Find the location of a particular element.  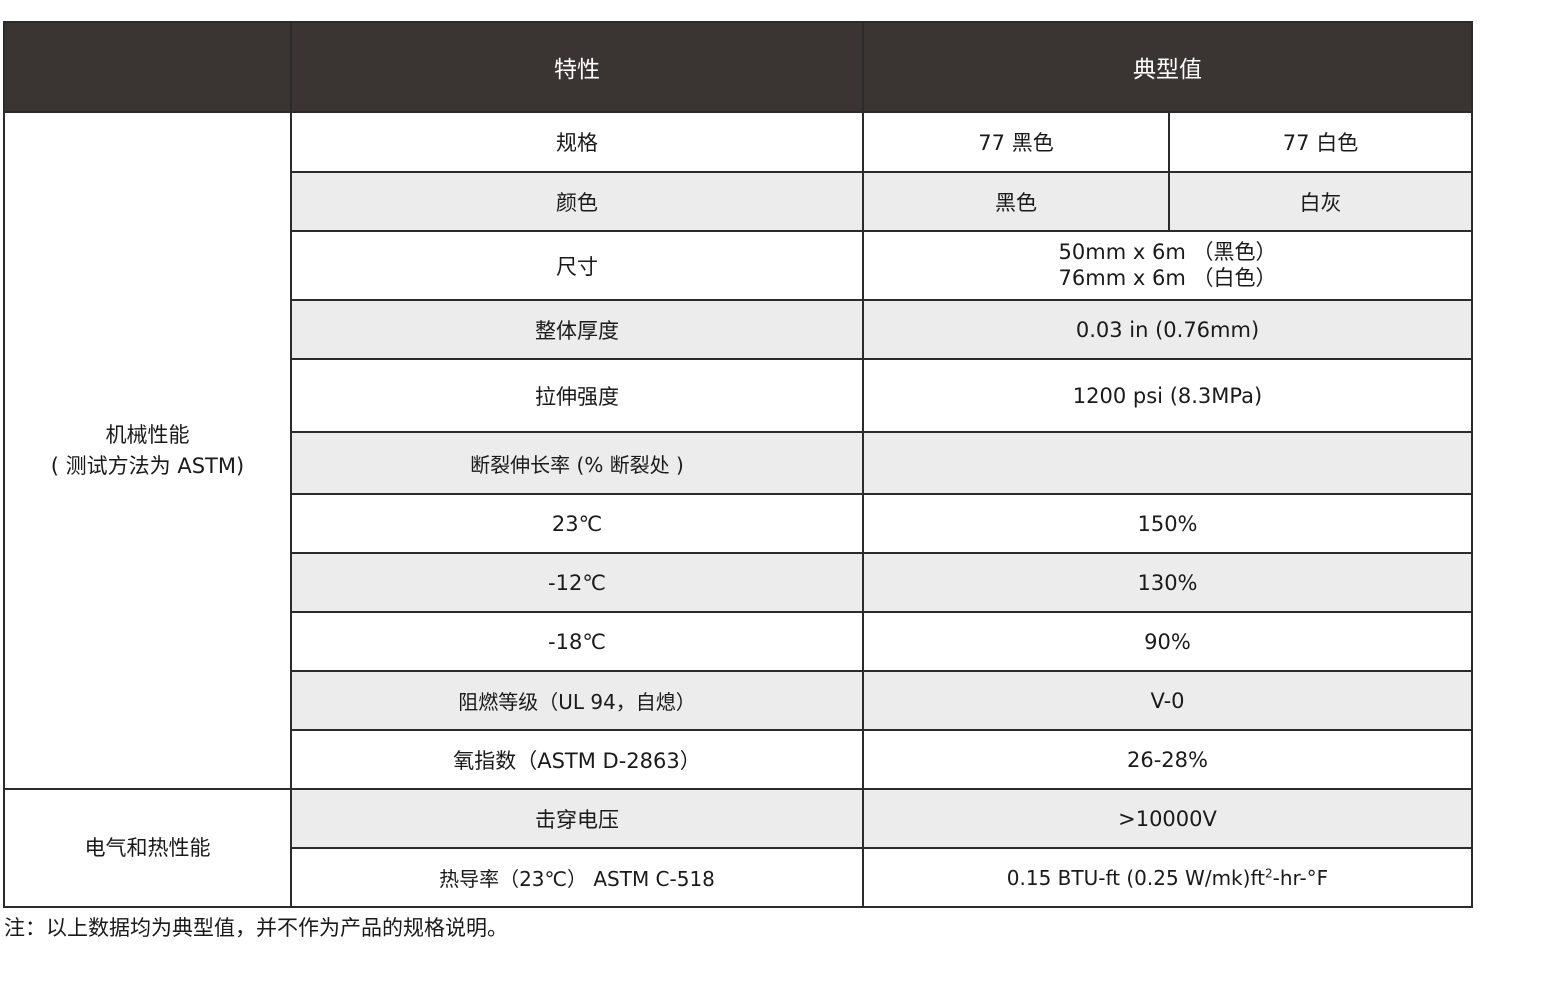

table-row: -12℃ 130% is located at coordinates (738, 582).